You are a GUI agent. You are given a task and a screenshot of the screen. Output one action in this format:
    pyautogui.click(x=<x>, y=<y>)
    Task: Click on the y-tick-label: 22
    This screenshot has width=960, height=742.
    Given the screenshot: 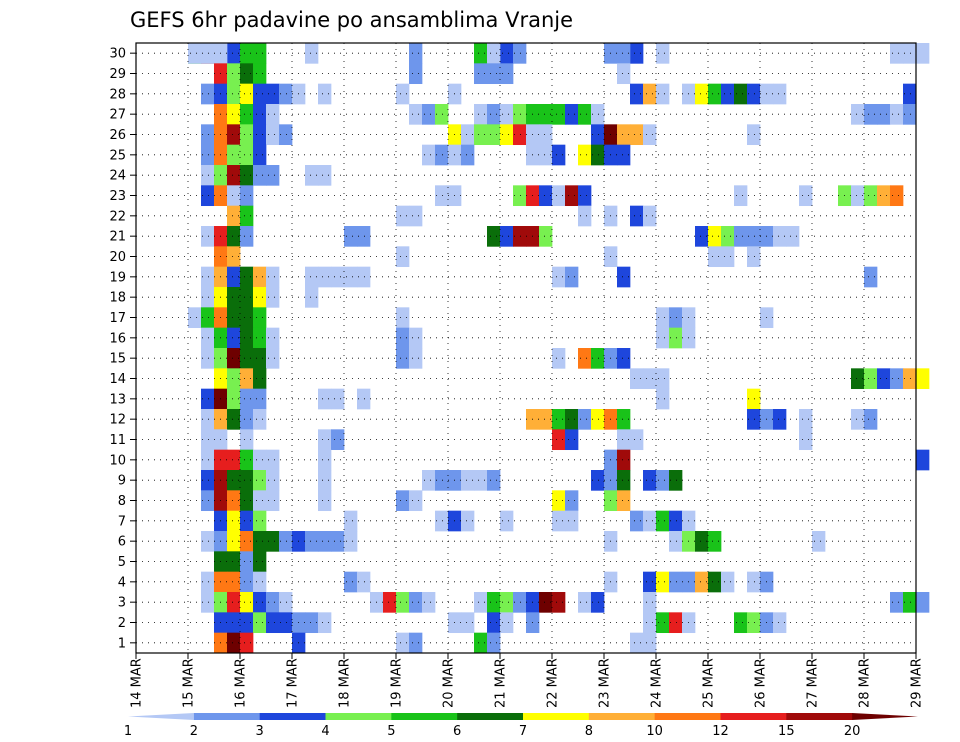 What is the action you would take?
    pyautogui.click(x=117, y=216)
    